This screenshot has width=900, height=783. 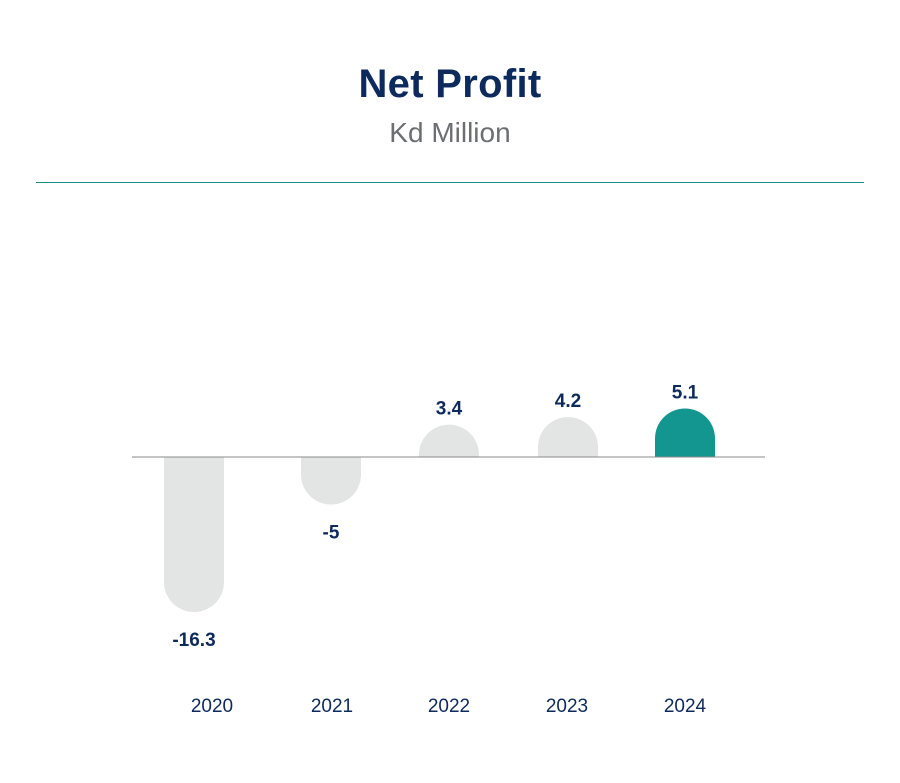 What do you see at coordinates (685, 393) in the screenshot?
I see `value-label-2024: 5.1` at bounding box center [685, 393].